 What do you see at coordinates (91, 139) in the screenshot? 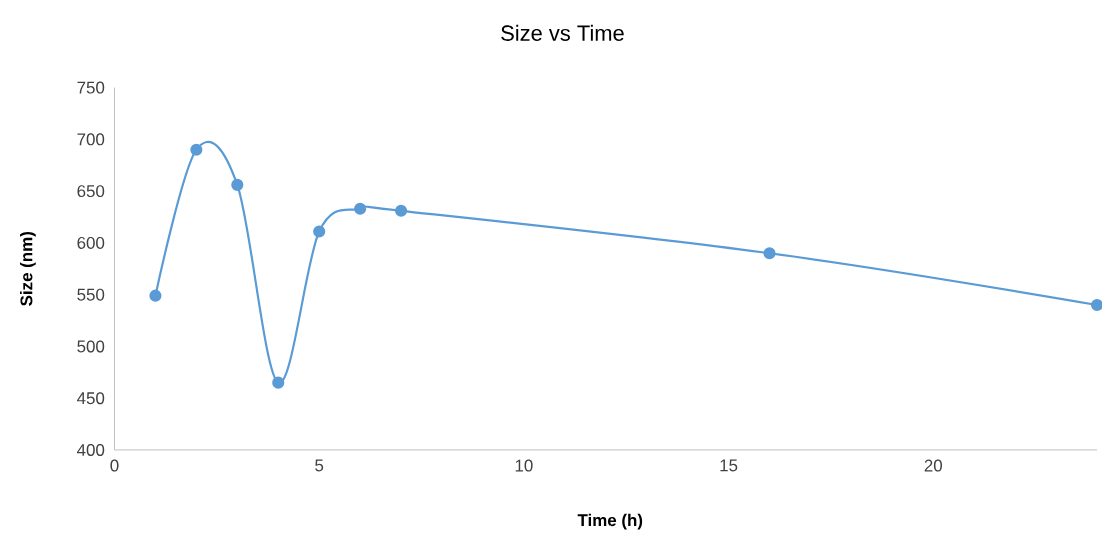
I see `y-tick-label: 700` at bounding box center [91, 139].